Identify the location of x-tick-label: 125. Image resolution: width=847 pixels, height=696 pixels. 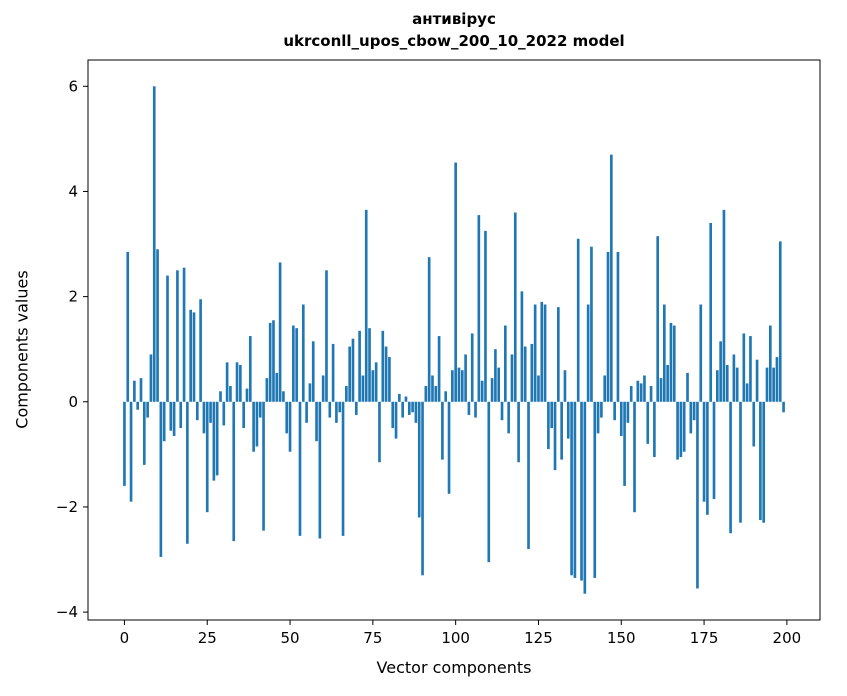
(538, 638).